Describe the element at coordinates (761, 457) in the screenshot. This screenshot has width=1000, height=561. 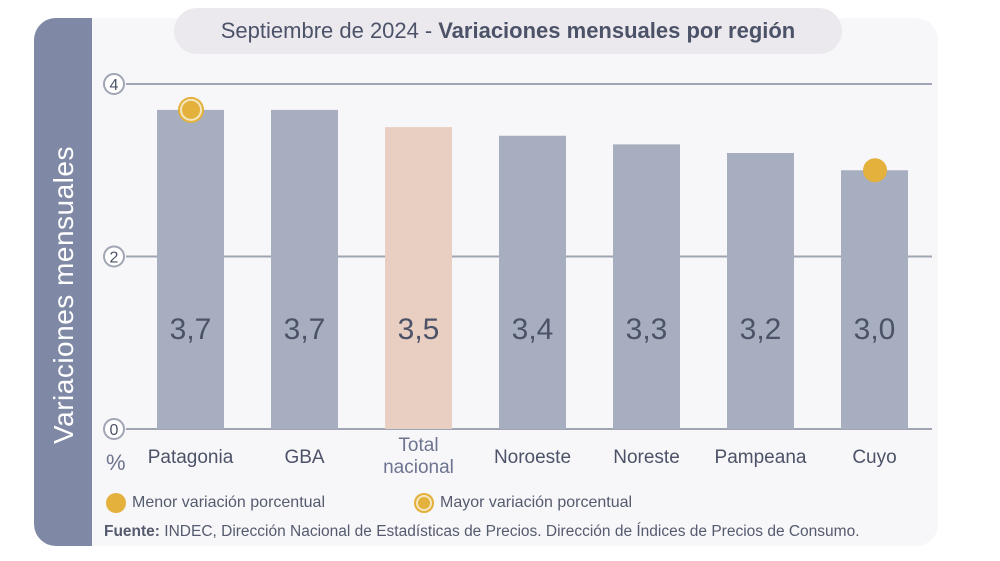
I see `x-tick-label: Pampeana` at that location.